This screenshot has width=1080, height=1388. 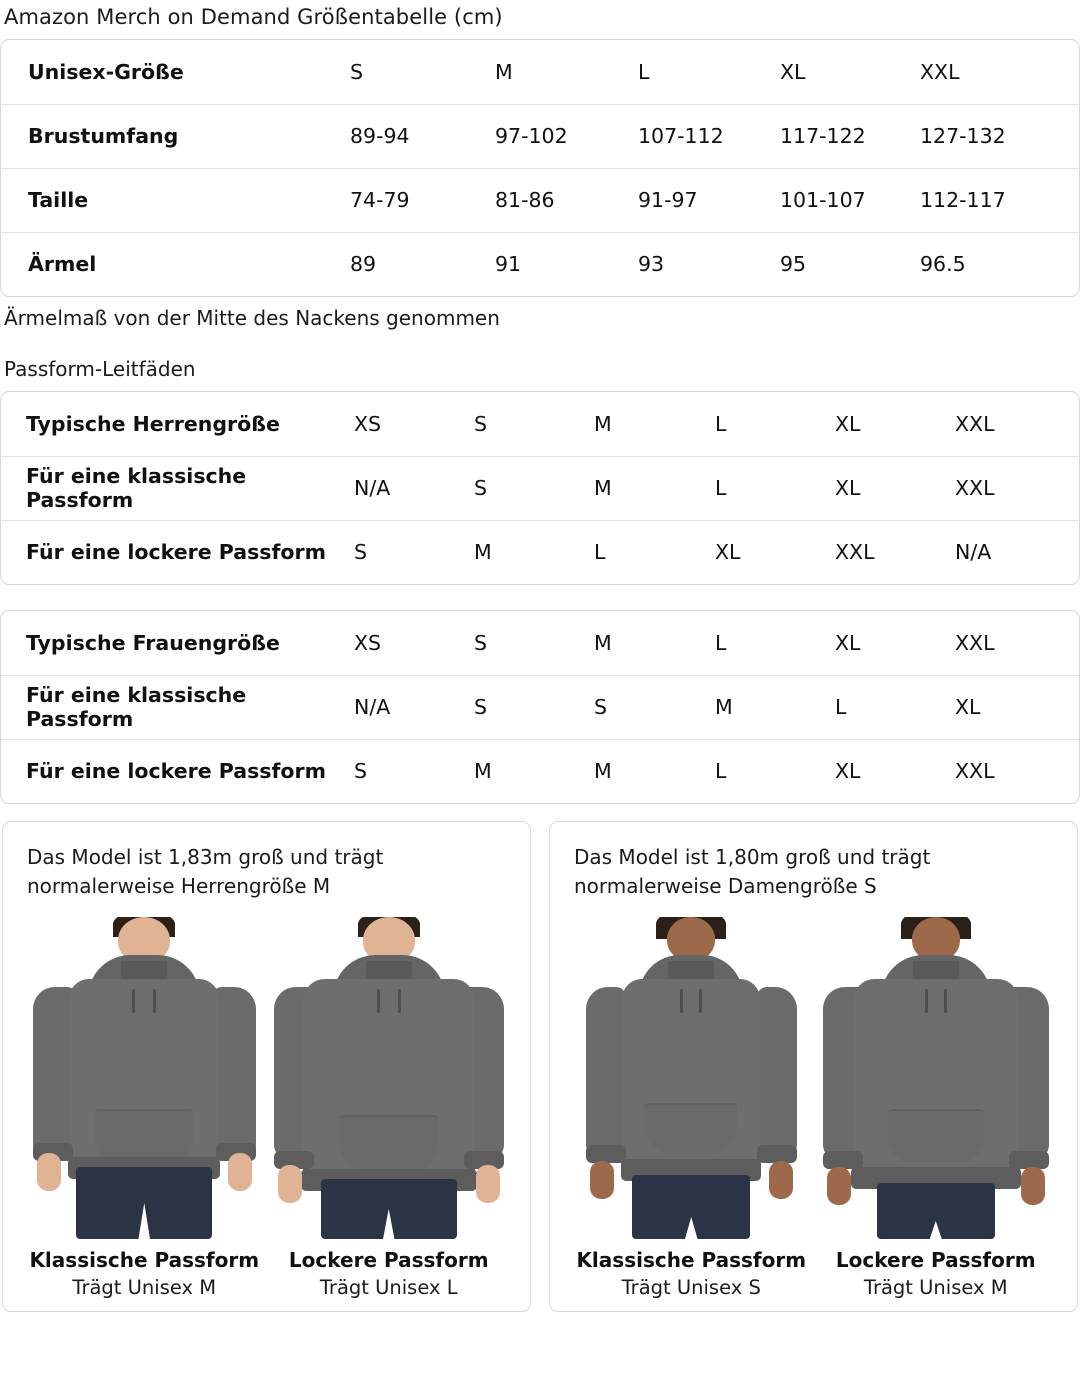 What do you see at coordinates (175, 263) in the screenshot?
I see `row-label: Ärmel` at bounding box center [175, 263].